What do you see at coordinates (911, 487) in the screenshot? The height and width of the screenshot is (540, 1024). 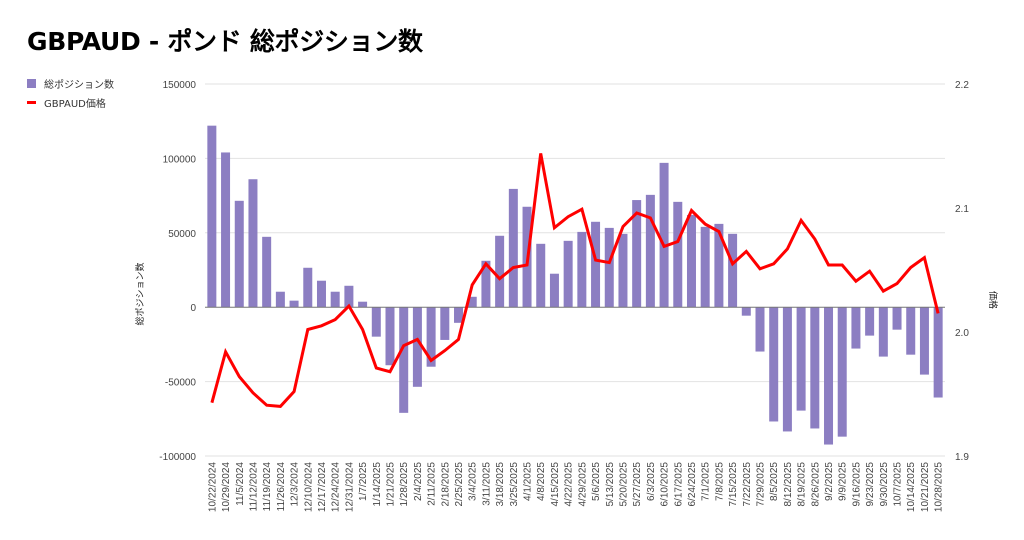 I see `x-tick-label: 10/14/2025` at bounding box center [911, 487].